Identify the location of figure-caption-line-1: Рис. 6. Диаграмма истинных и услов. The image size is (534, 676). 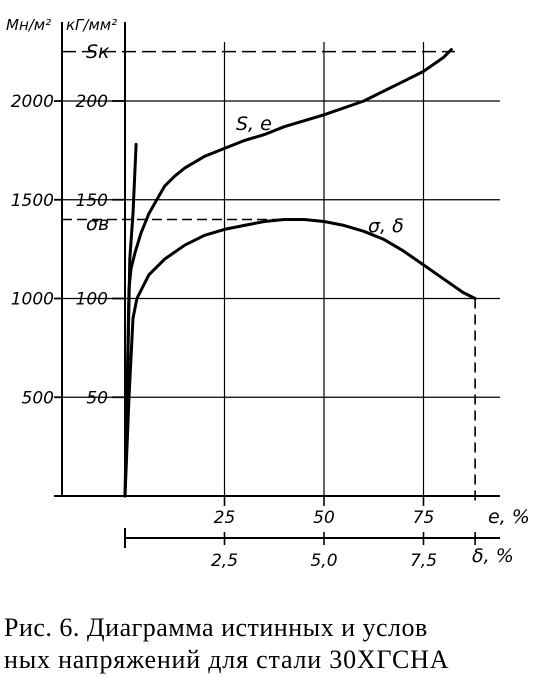
(216, 627).